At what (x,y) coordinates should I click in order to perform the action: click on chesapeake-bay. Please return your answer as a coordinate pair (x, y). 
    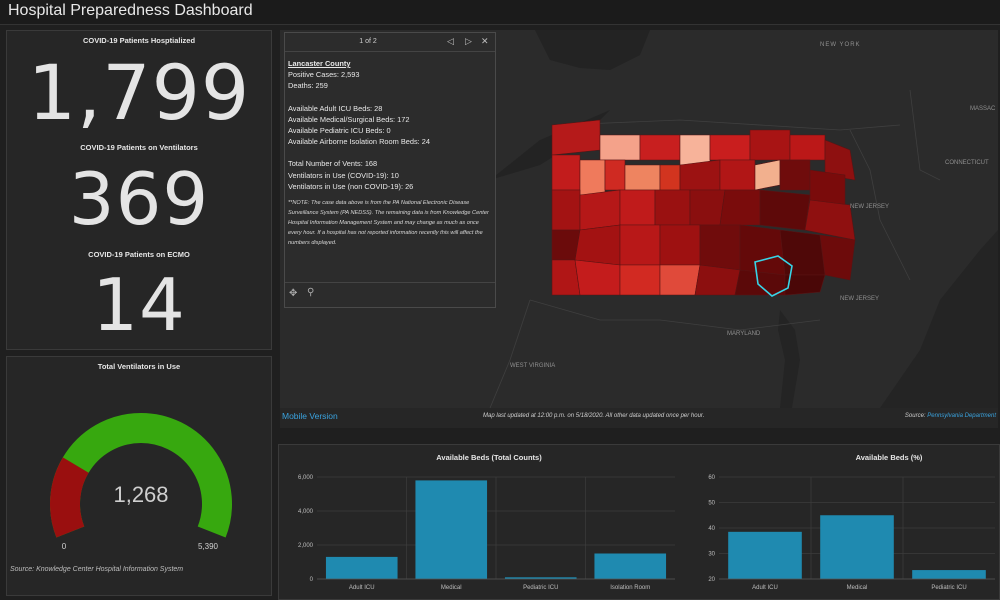
    Looking at the image, I should click on (789, 359).